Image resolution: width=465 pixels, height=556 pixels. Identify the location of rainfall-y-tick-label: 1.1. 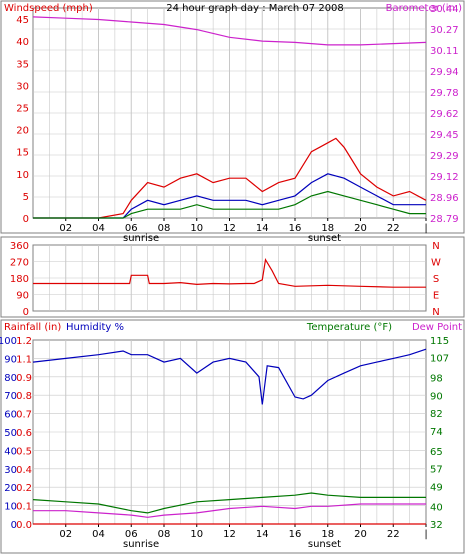
(24, 359).